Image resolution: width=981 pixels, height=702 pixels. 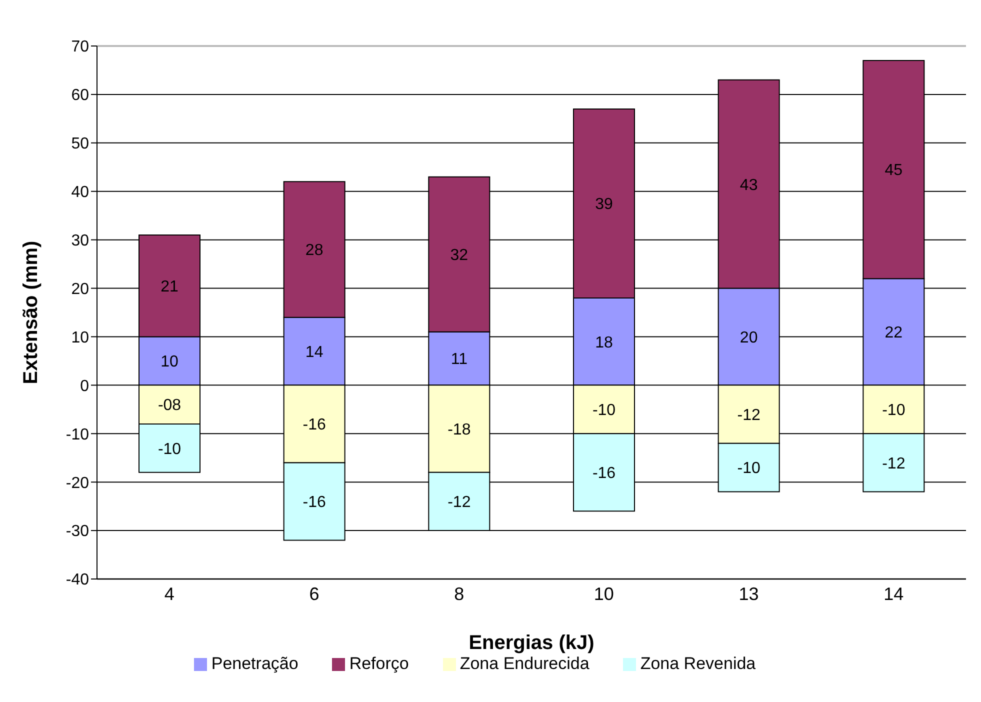 I want to click on y-tick-label: -10, so click(x=78, y=435).